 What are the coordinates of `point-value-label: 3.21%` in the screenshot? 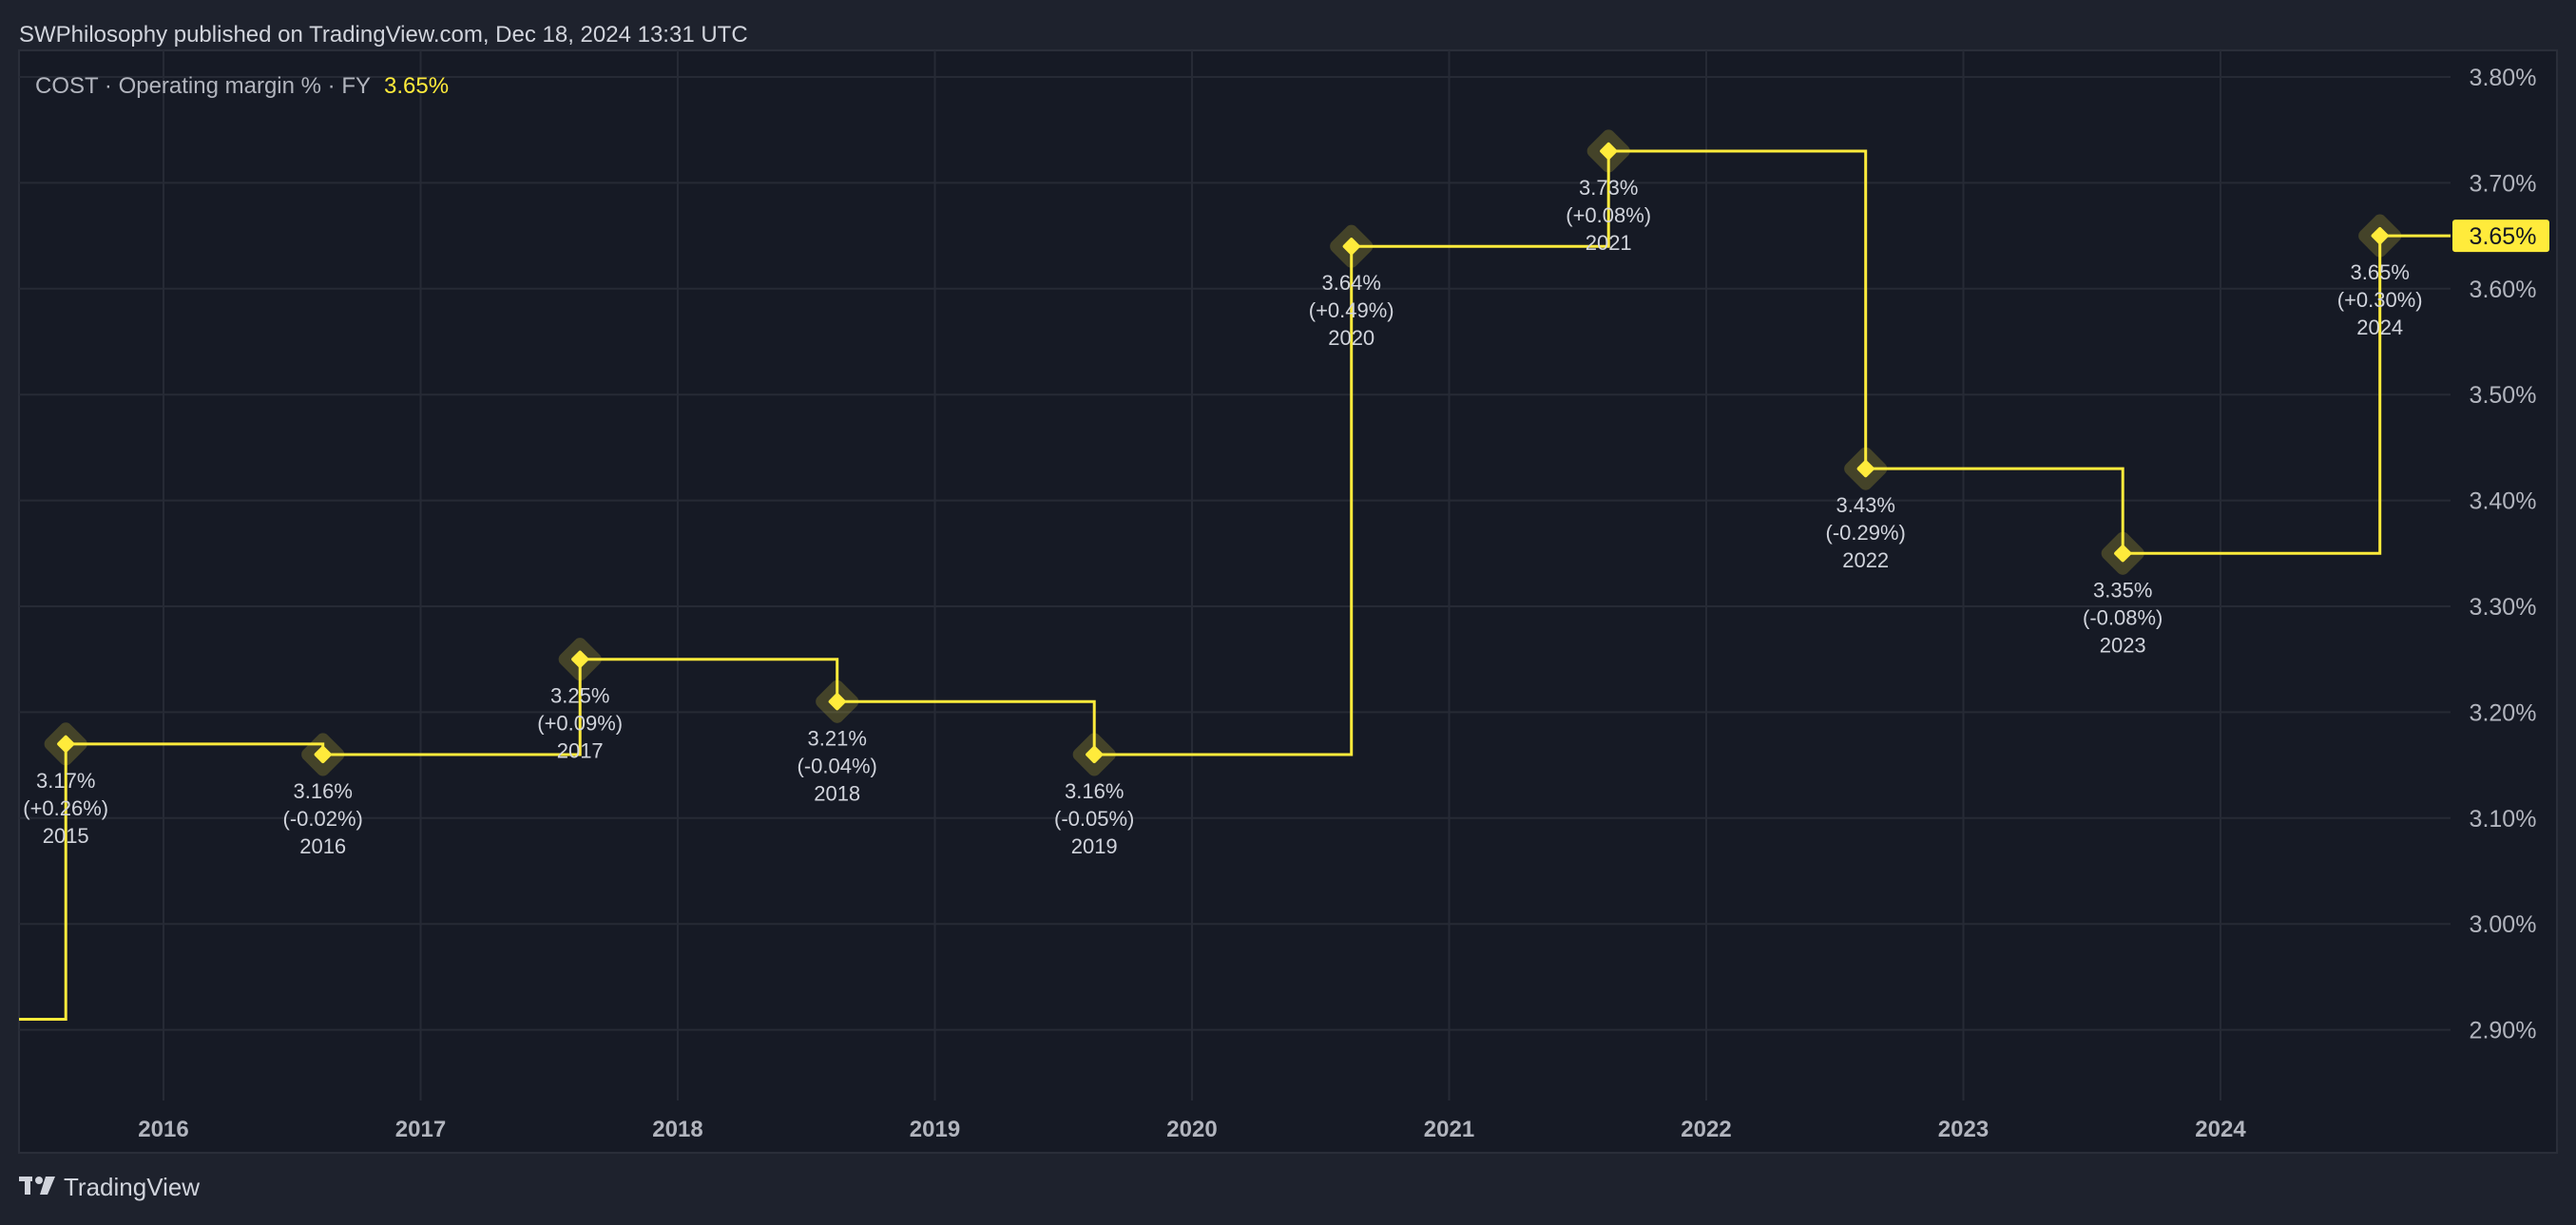 It's located at (838, 738).